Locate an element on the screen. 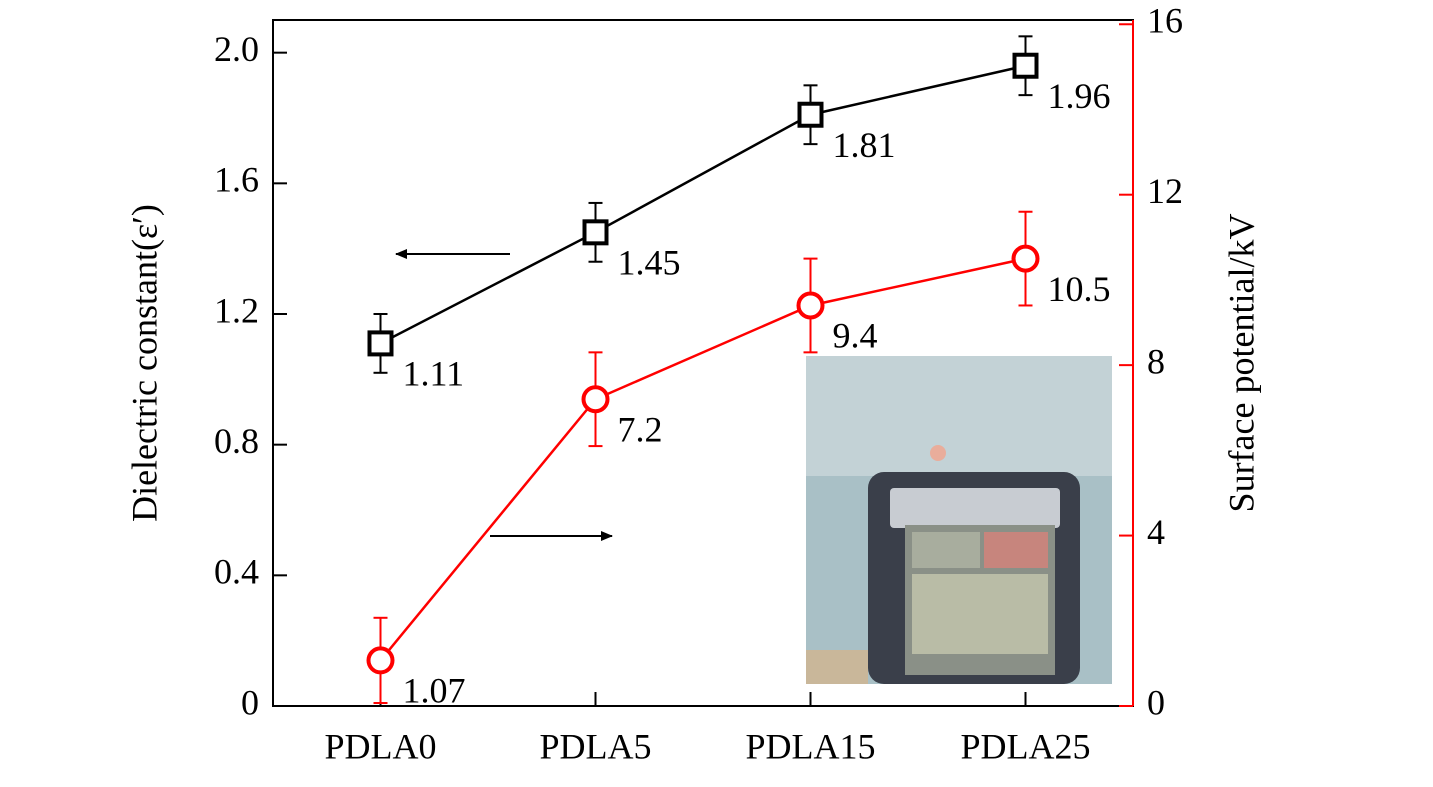 This screenshot has width=1433, height=787. x-tick-label: PDLA0 is located at coordinates (380, 746).